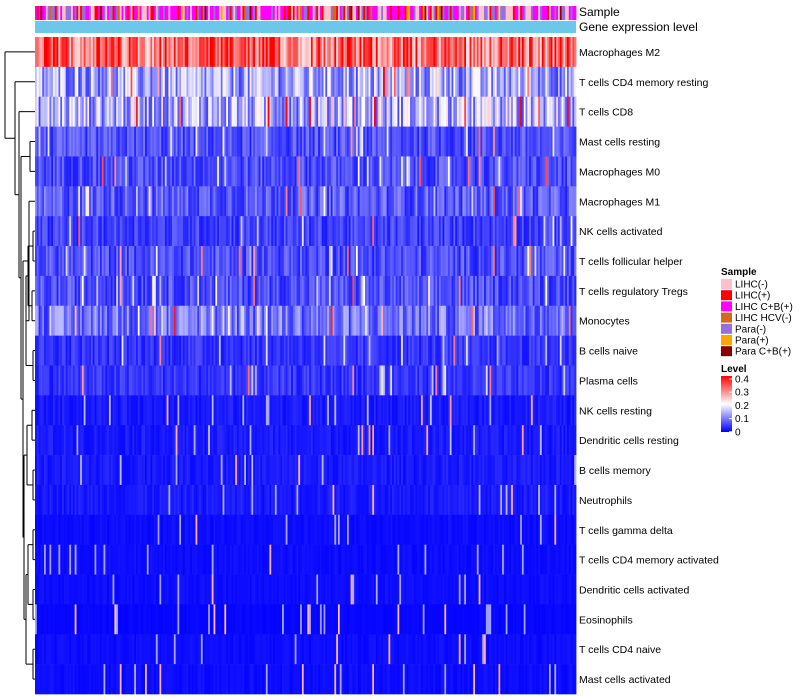 The height and width of the screenshot is (700, 800). What do you see at coordinates (306, 380) in the screenshot?
I see `heatmap-row` at bounding box center [306, 380].